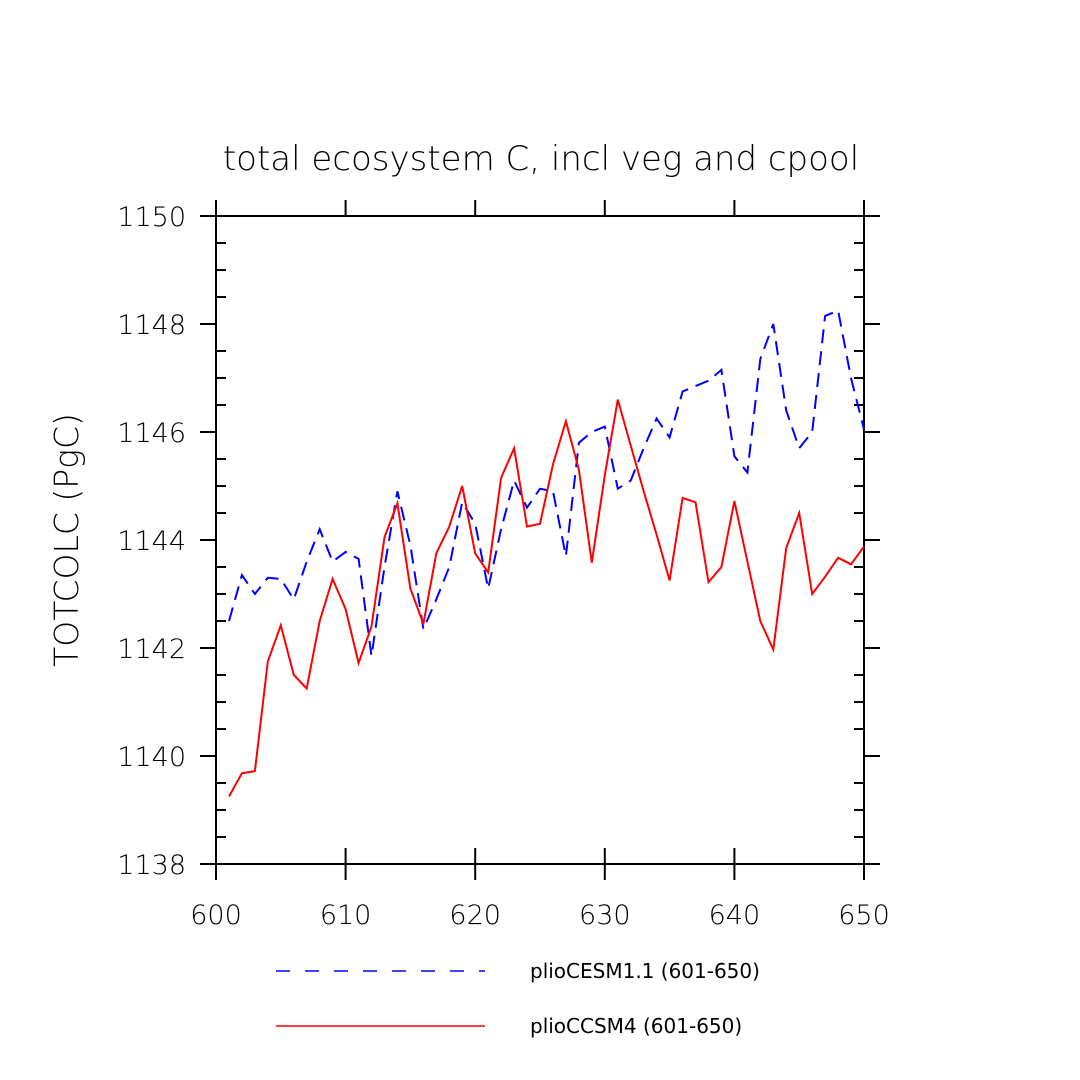 The height and width of the screenshot is (1080, 1080). I want to click on y-tick-label: 1138, so click(151, 865).